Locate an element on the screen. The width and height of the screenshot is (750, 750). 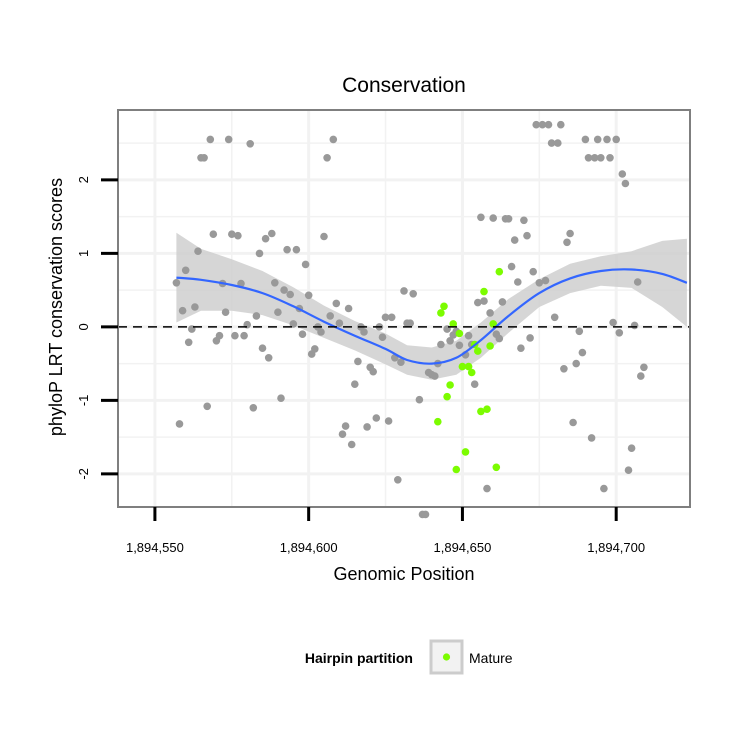
y-tick-label: 0 is located at coordinates (83, 326).